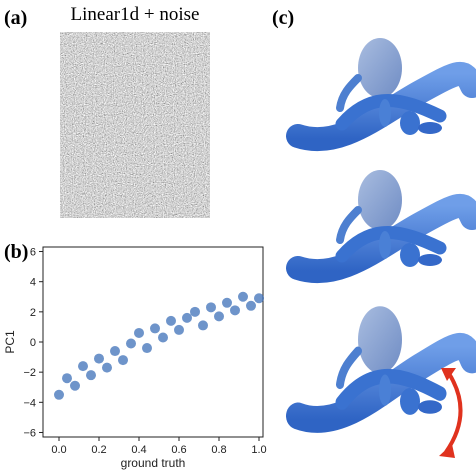  What do you see at coordinates (453, 412) in the screenshot?
I see `motion-arrow` at bounding box center [453, 412].